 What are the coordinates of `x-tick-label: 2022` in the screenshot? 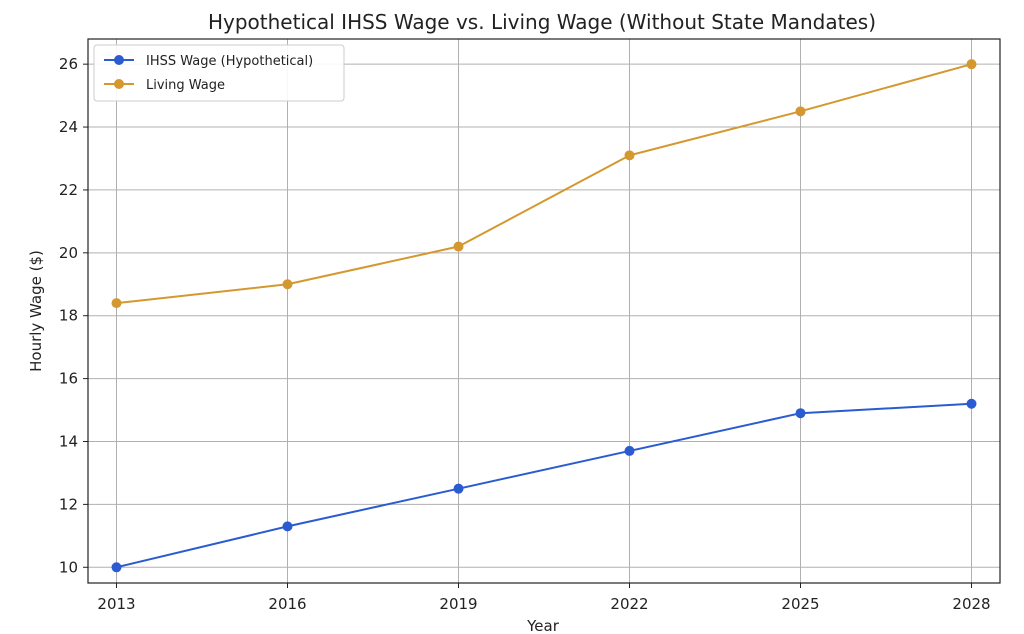 It's located at (629, 604).